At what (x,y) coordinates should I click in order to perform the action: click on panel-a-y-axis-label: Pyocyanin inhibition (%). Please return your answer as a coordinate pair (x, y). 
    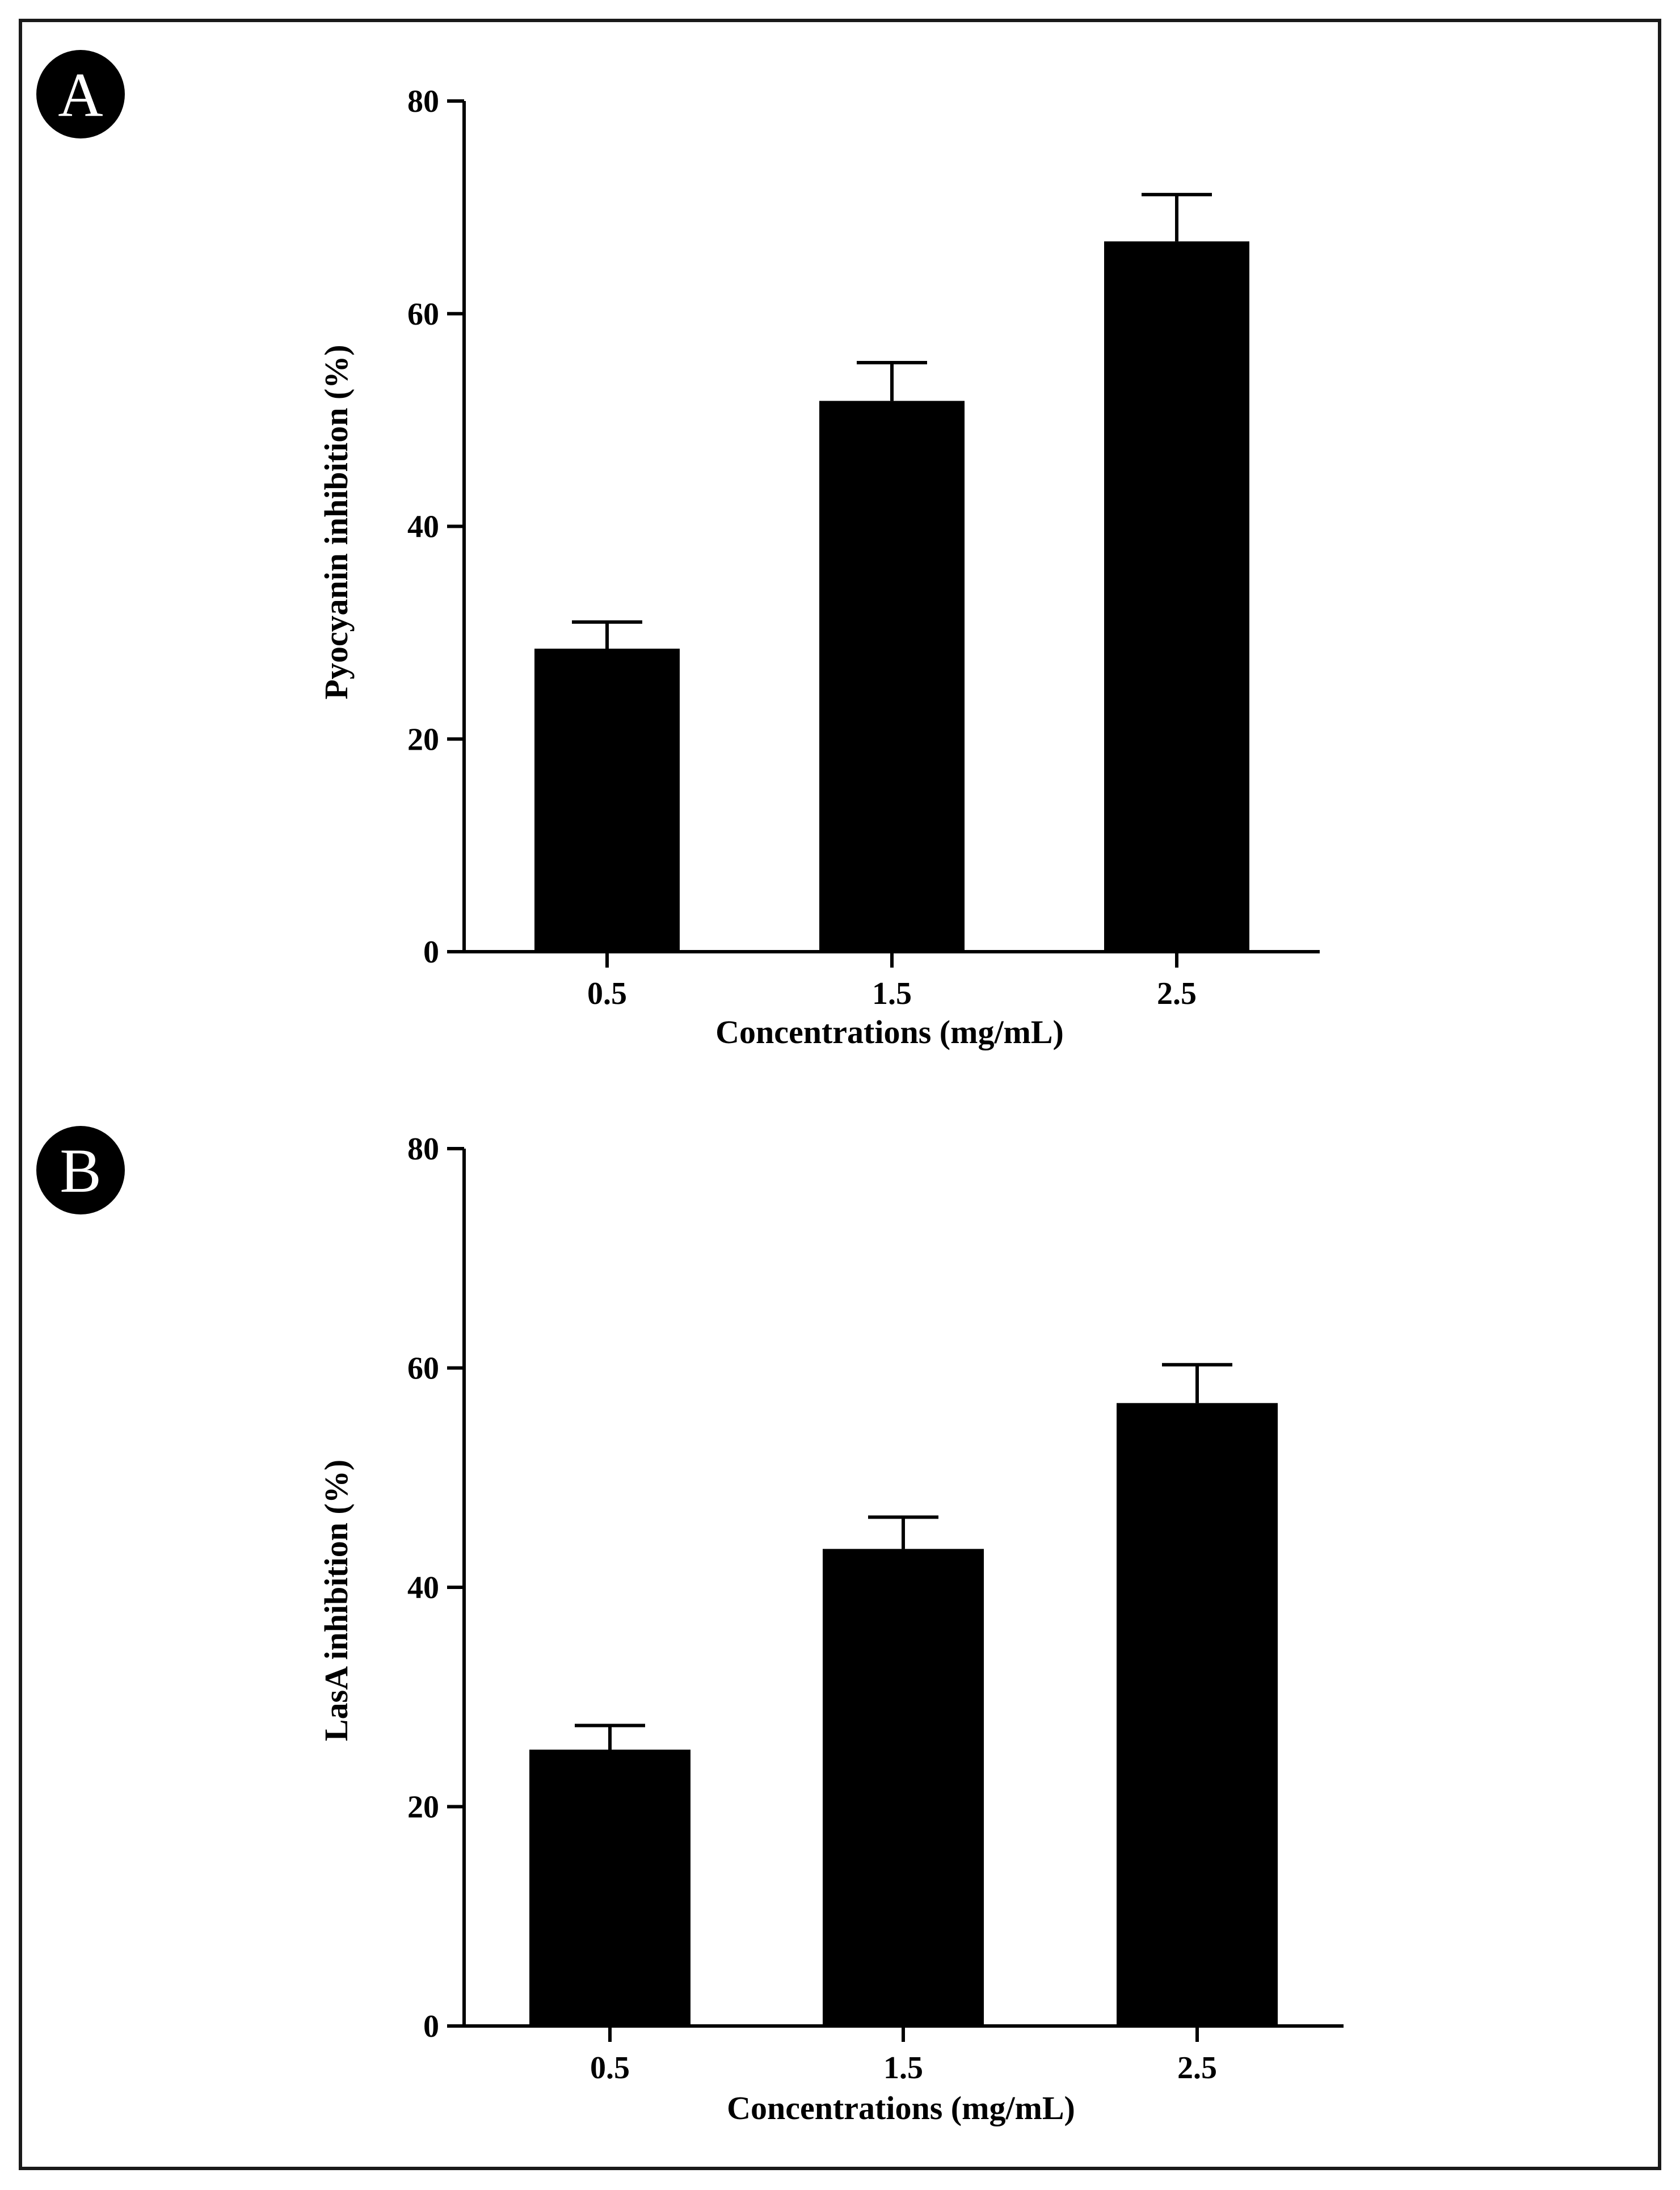
    Looking at the image, I should click on (336, 521).